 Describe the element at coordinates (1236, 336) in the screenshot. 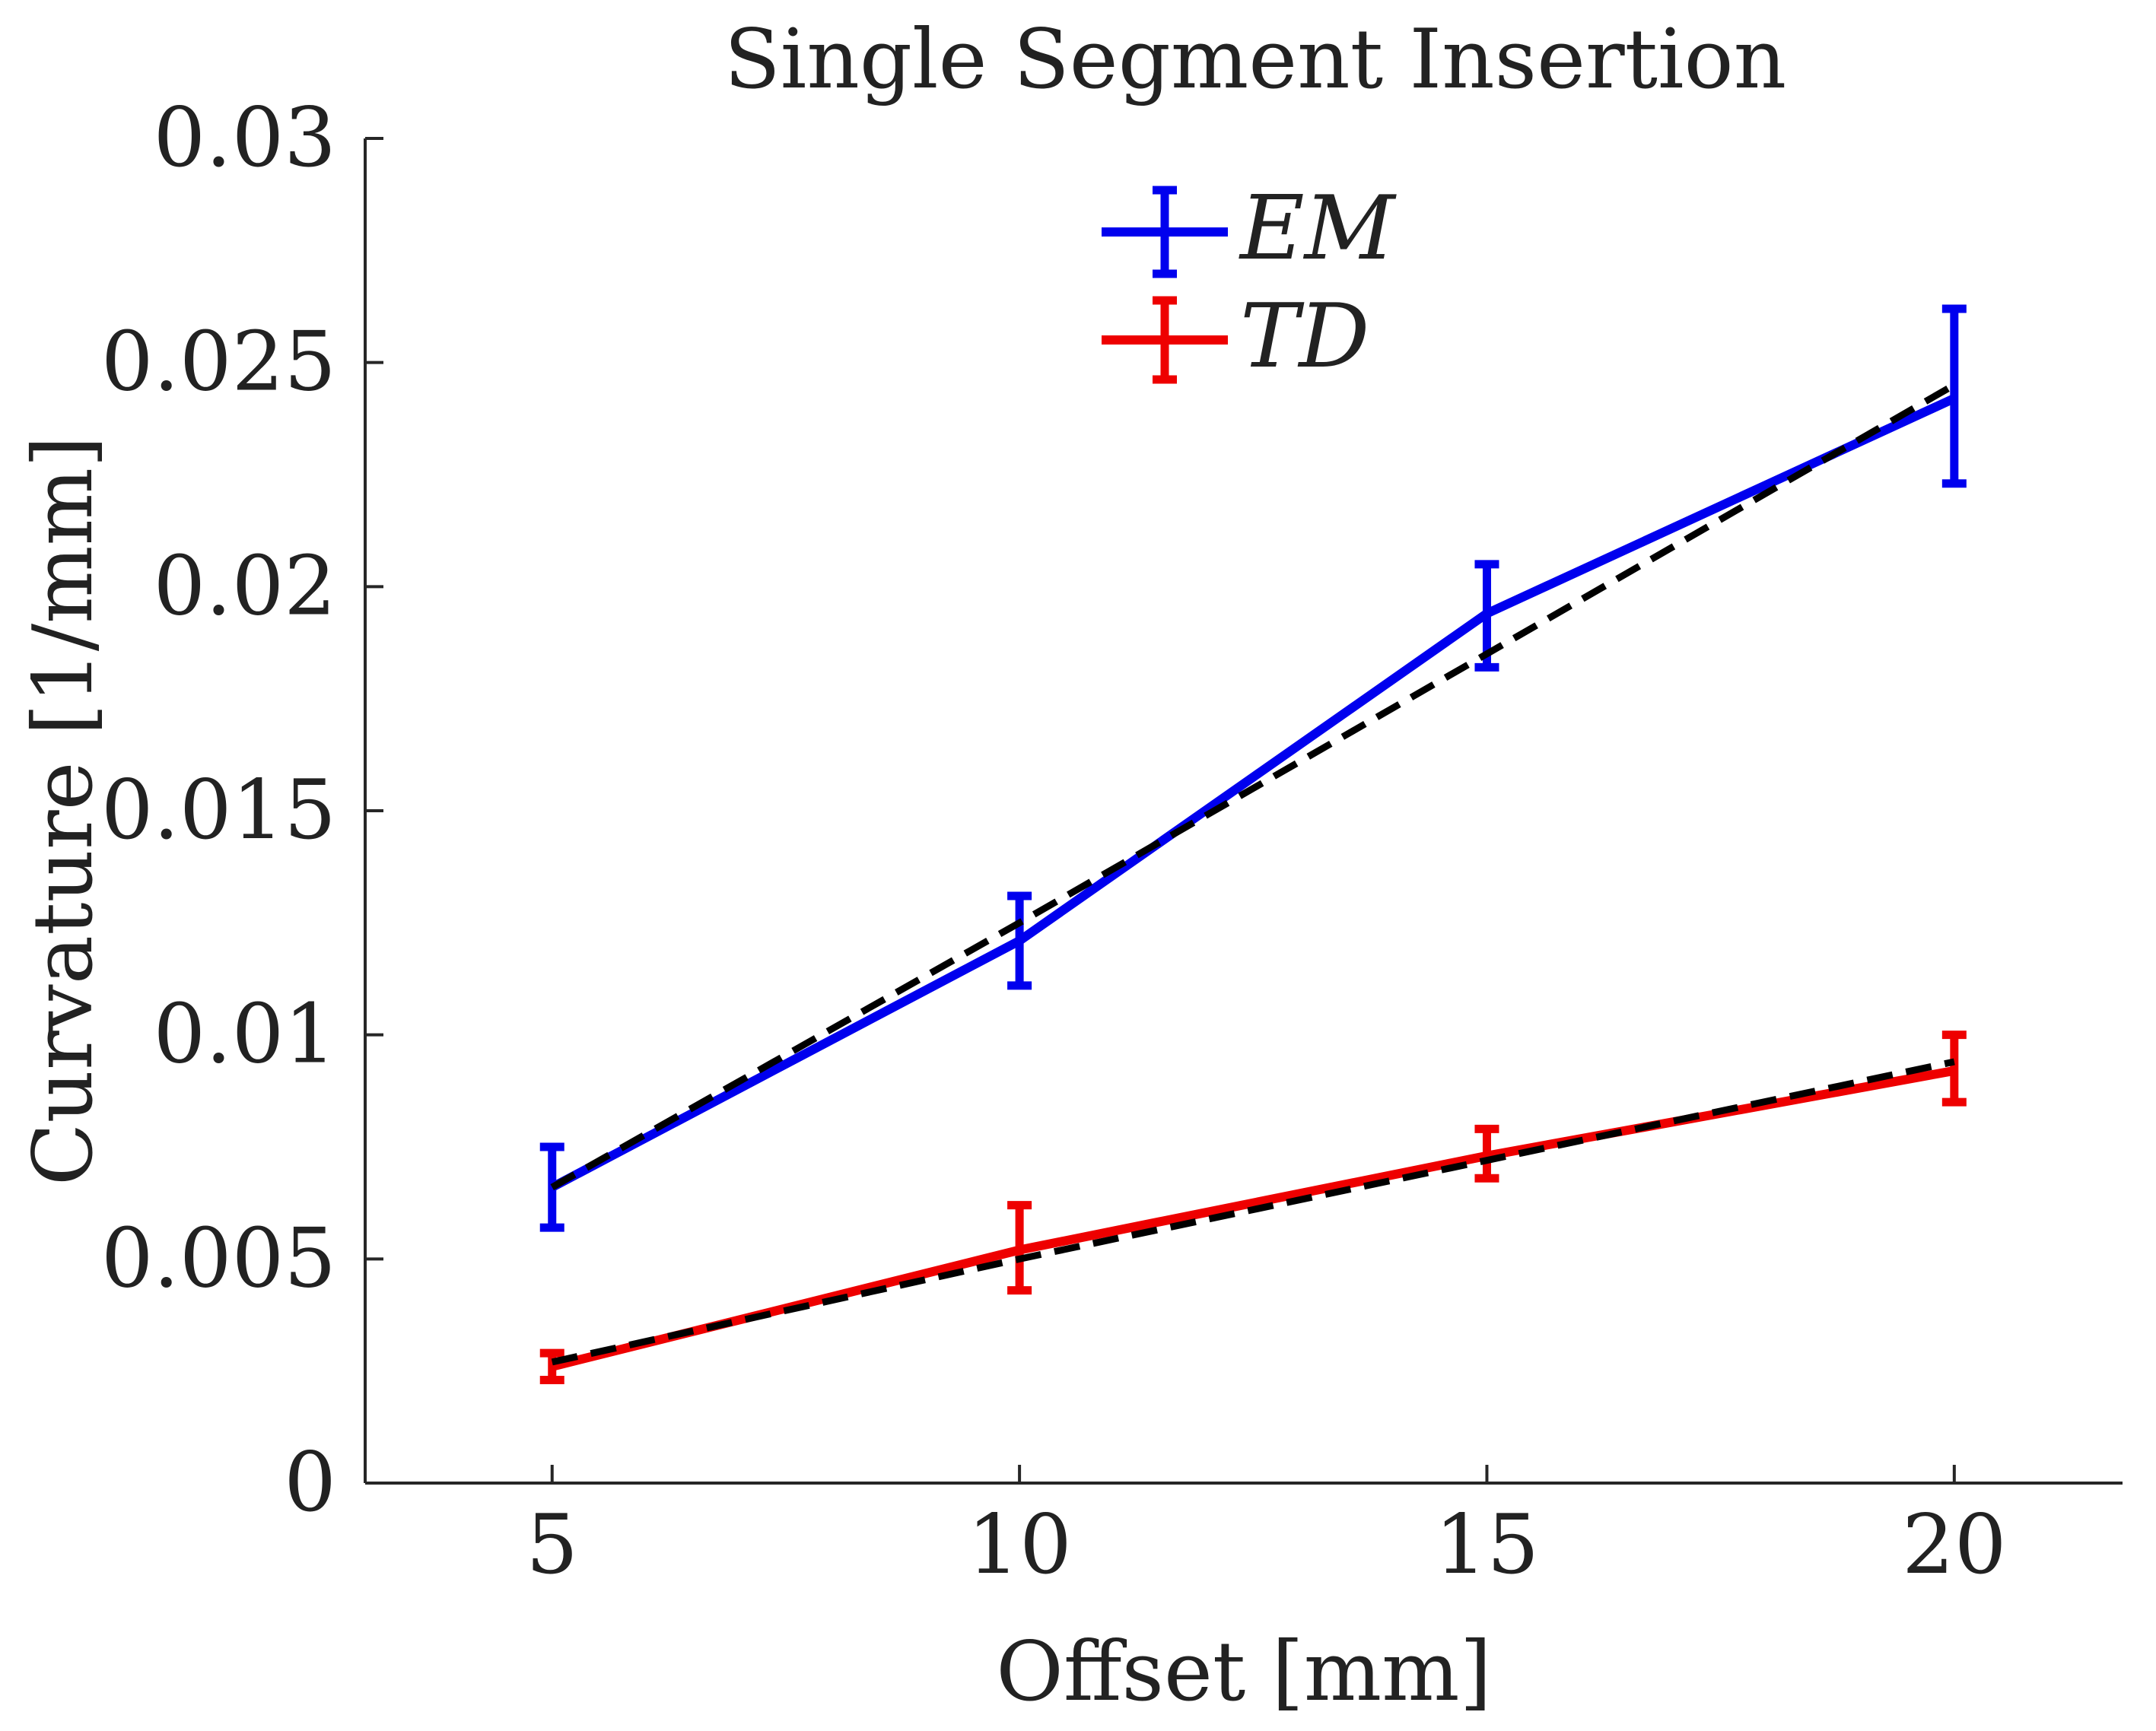

I see `legend-item-td: TD` at that location.